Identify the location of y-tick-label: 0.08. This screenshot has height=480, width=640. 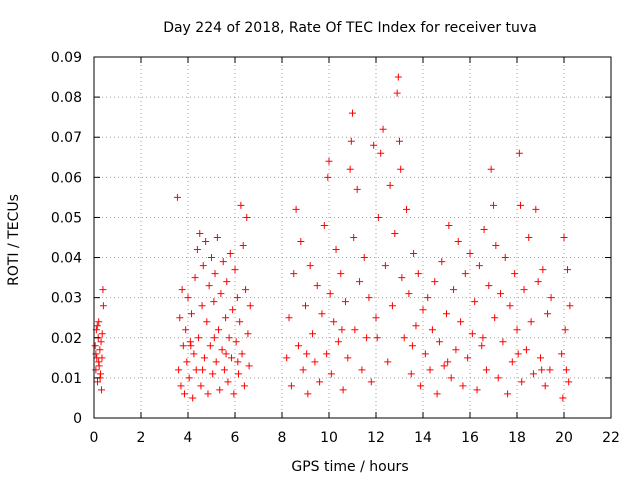
(66, 98).